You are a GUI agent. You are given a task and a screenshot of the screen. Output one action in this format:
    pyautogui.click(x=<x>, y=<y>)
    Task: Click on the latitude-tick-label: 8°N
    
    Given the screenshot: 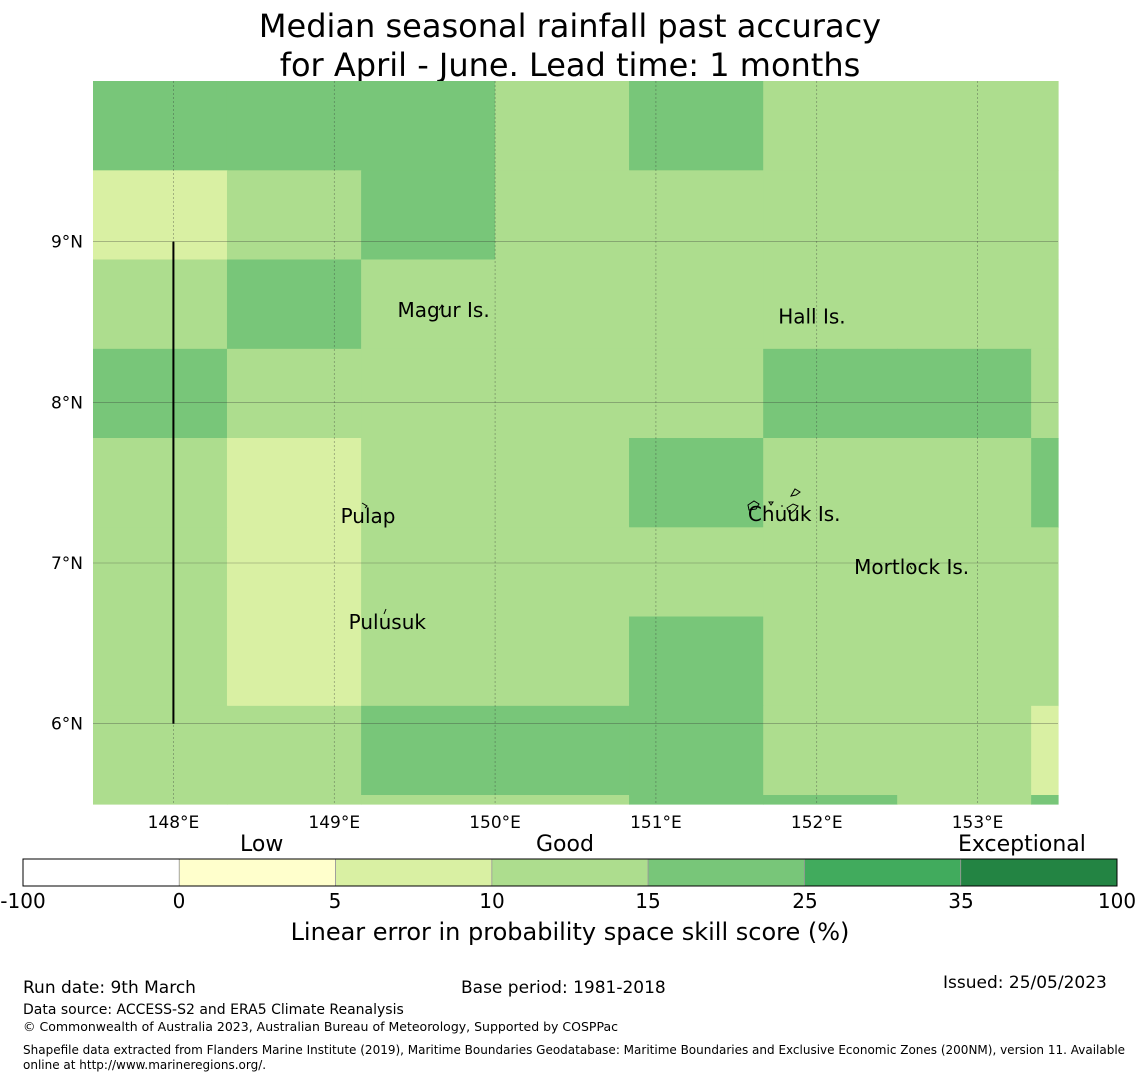 What is the action you would take?
    pyautogui.click(x=67, y=403)
    